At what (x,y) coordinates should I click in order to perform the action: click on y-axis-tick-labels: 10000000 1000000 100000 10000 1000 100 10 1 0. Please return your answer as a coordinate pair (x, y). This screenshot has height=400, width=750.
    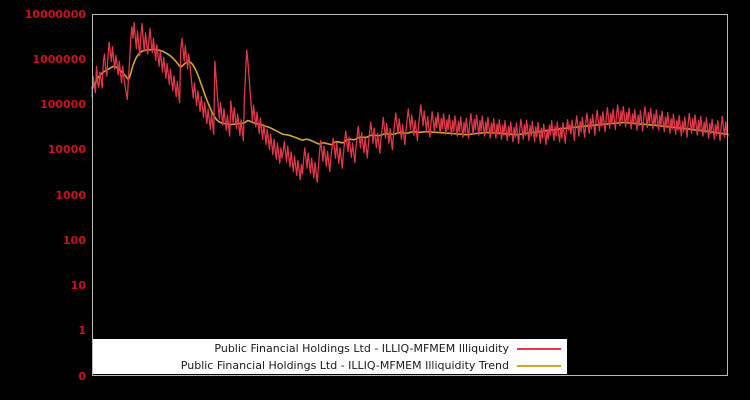
    Looking at the image, I should click on (43, 200).